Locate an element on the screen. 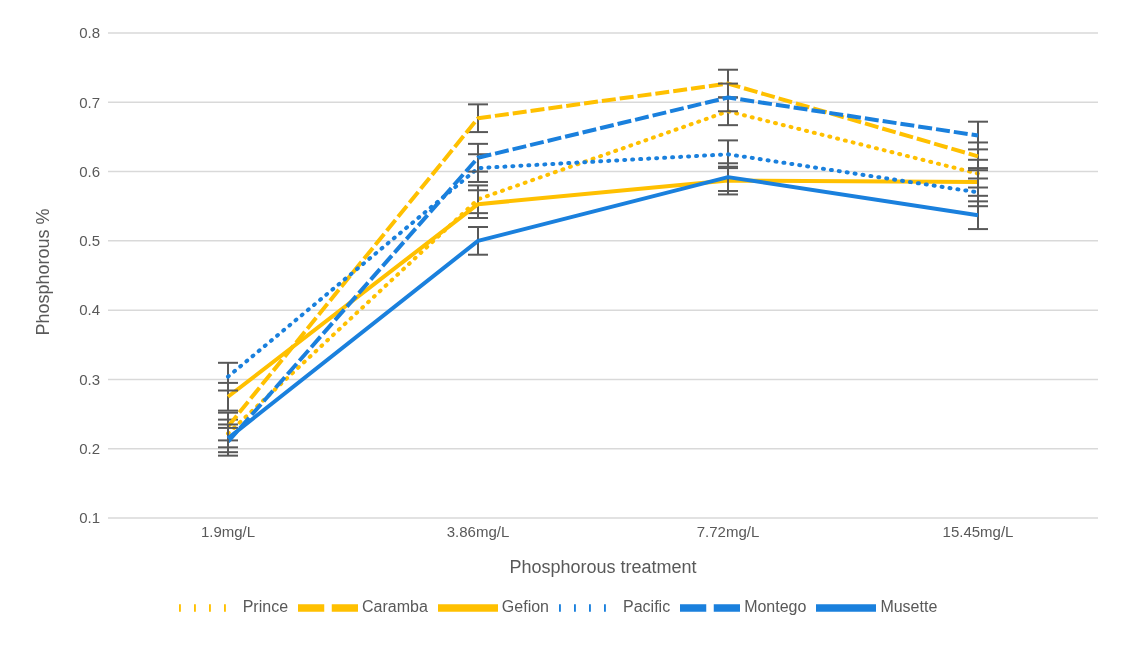 This screenshot has width=1138, height=658. x-tick-label: 1.9mg/L is located at coordinates (228, 531).